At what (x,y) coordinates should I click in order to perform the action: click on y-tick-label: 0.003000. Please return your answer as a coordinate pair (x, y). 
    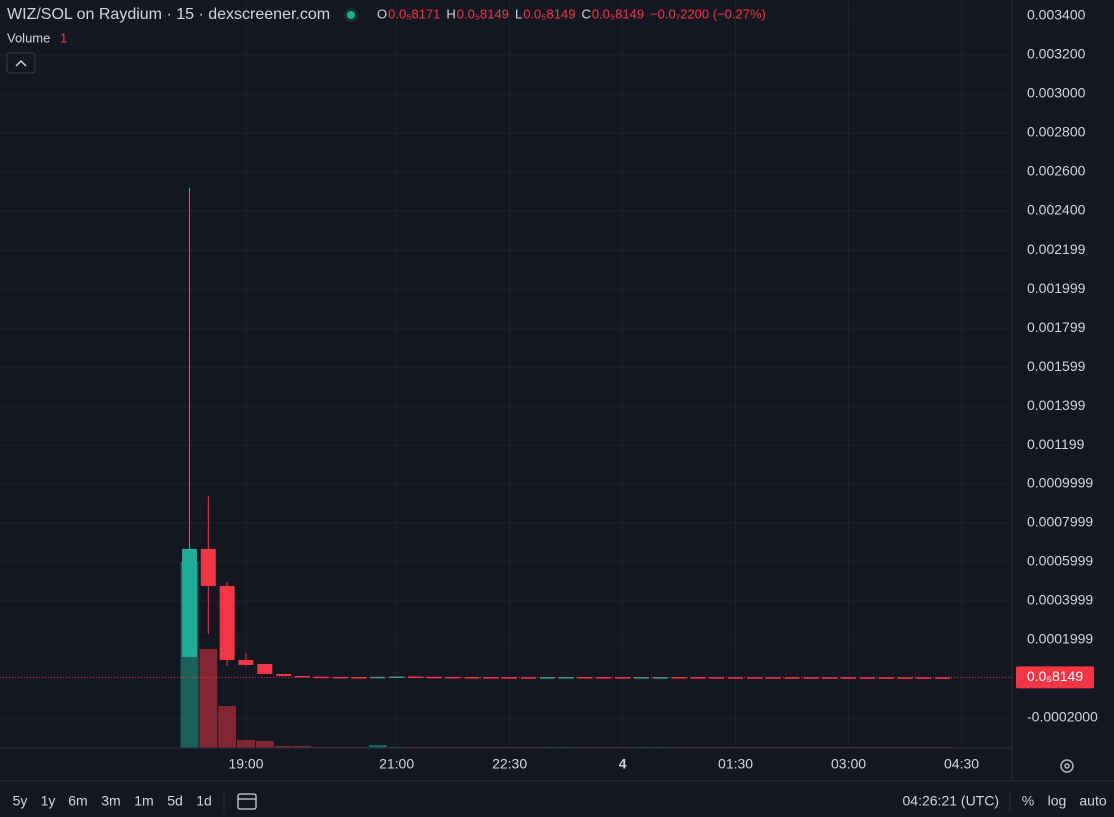
    Looking at the image, I should click on (1056, 93).